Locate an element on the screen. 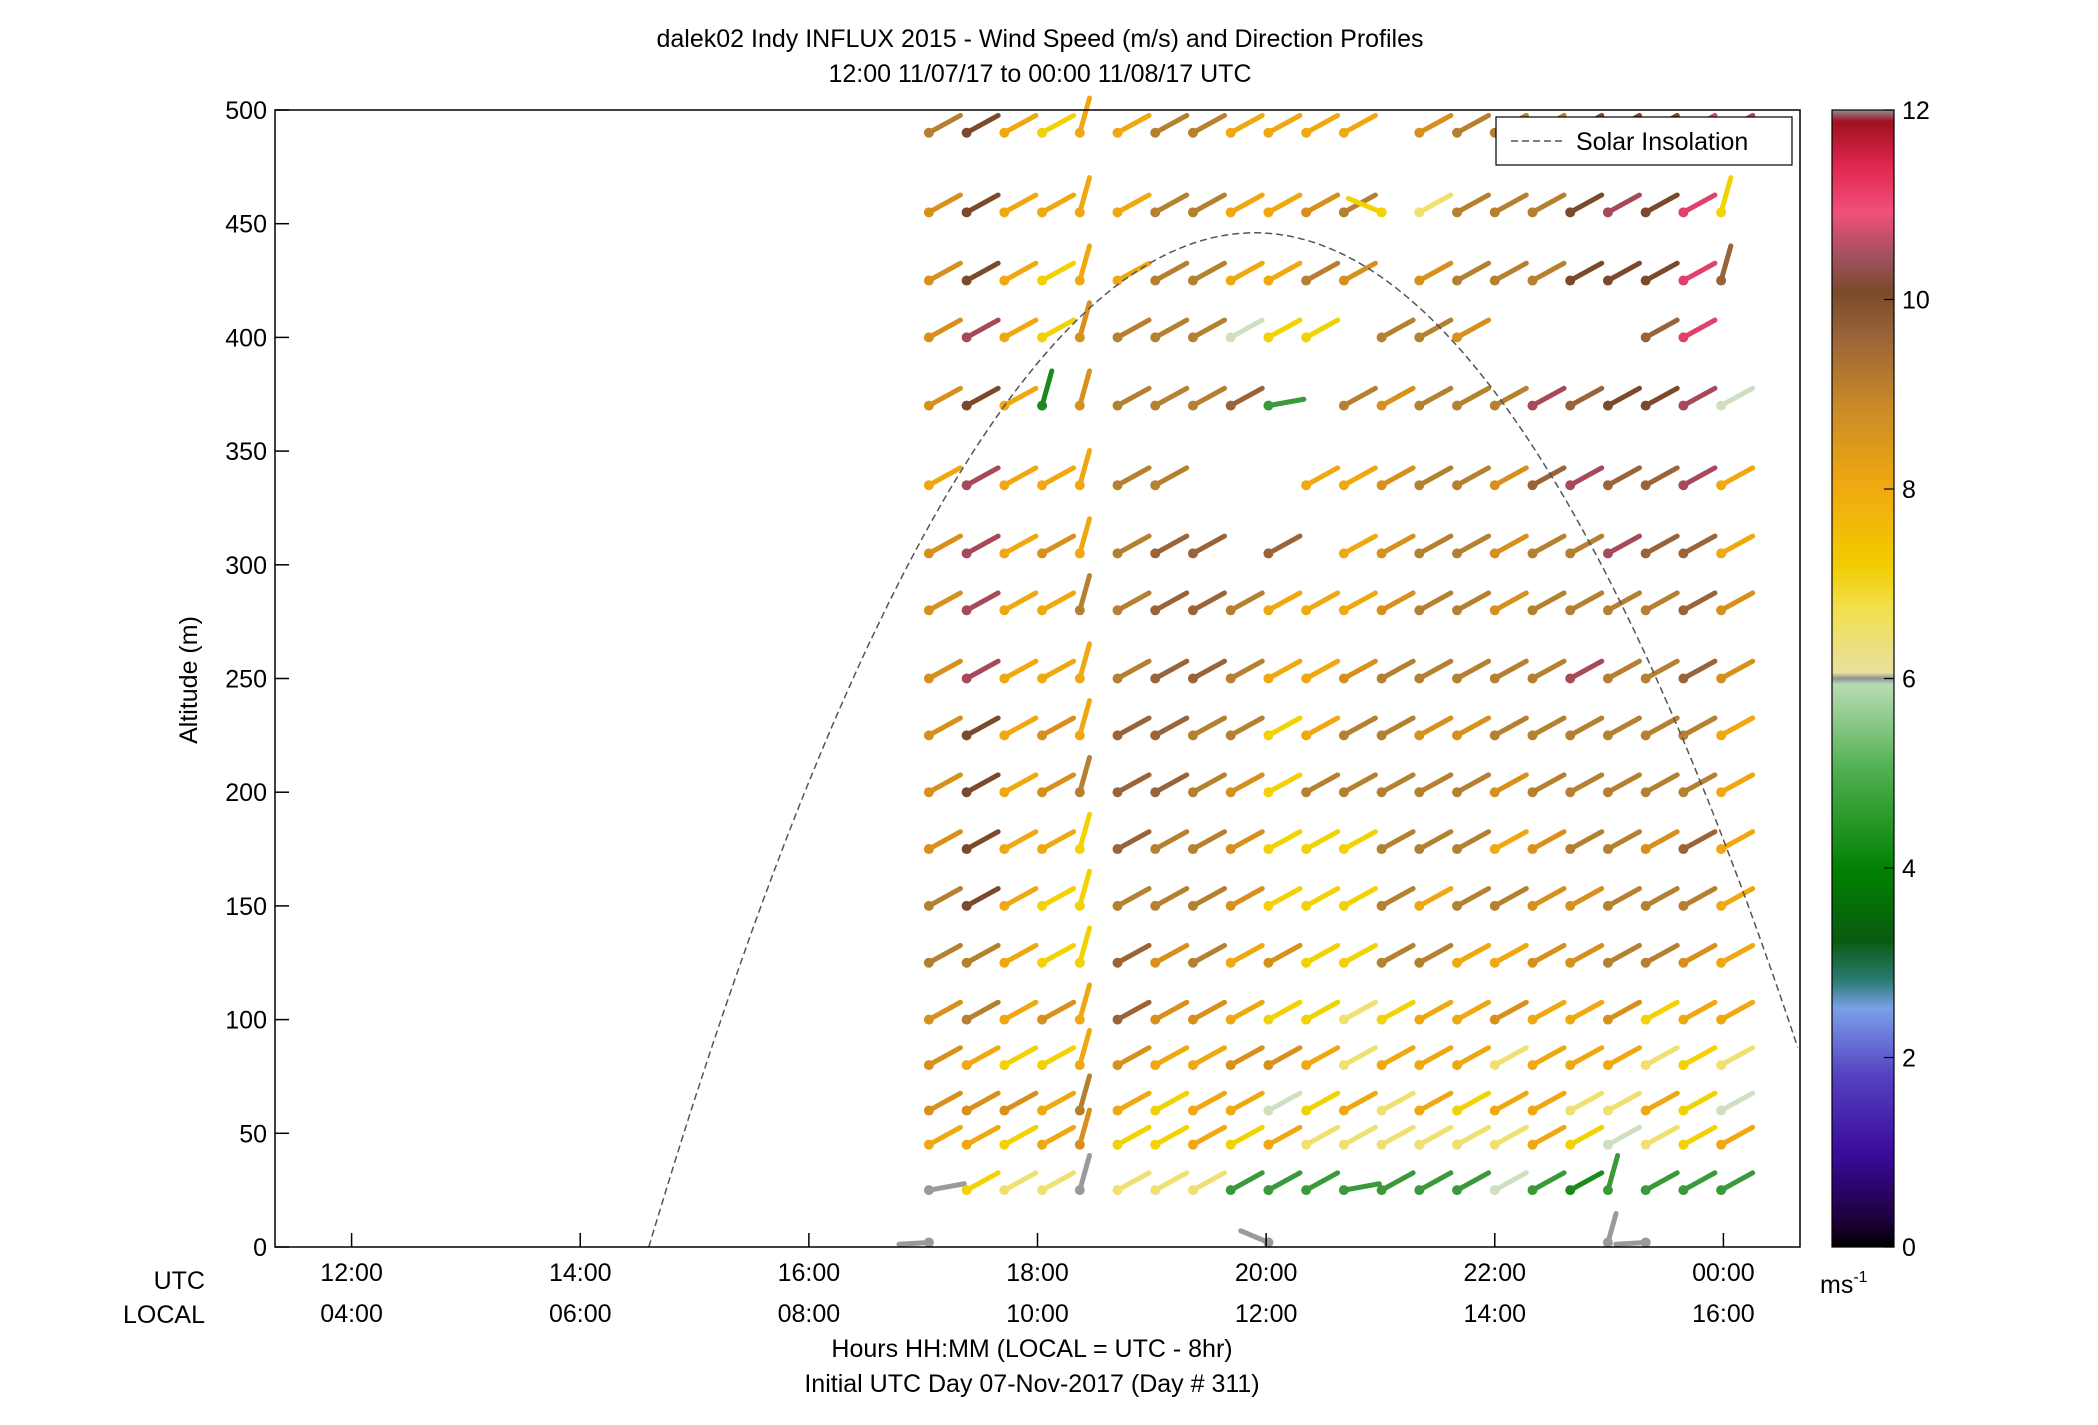 This screenshot has width=2098, height=1425. y-tick-label: 100 is located at coordinates (246, 1021).